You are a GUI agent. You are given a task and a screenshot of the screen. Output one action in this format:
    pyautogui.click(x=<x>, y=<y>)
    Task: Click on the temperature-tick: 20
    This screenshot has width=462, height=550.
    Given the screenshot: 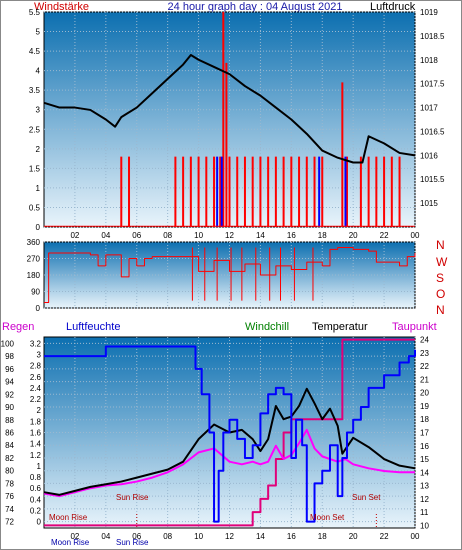 What is the action you would take?
    pyautogui.click(x=424, y=393)
    